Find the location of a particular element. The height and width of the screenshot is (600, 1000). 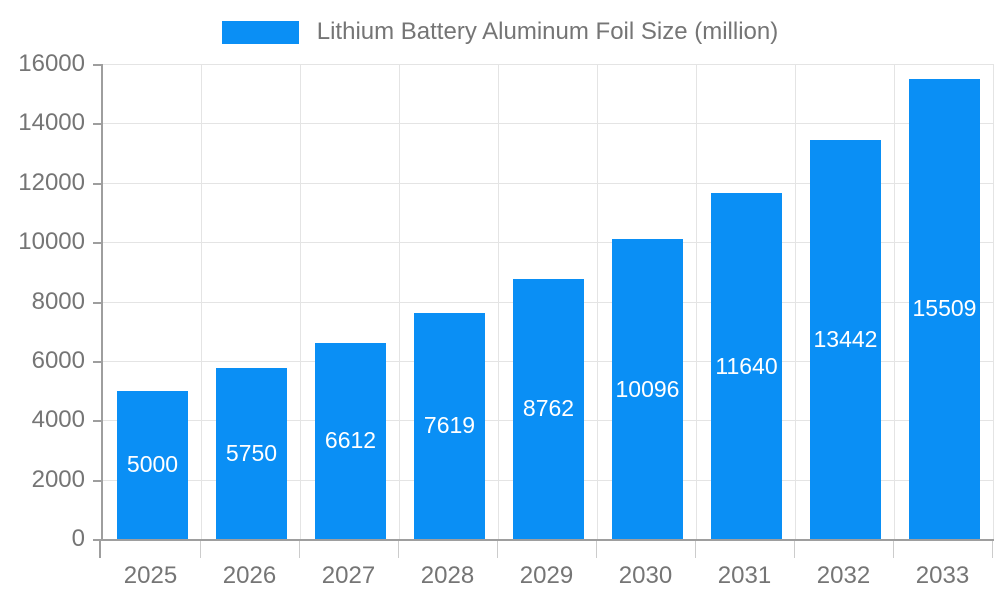

y-axis-label: 0 is located at coordinates (78, 538).